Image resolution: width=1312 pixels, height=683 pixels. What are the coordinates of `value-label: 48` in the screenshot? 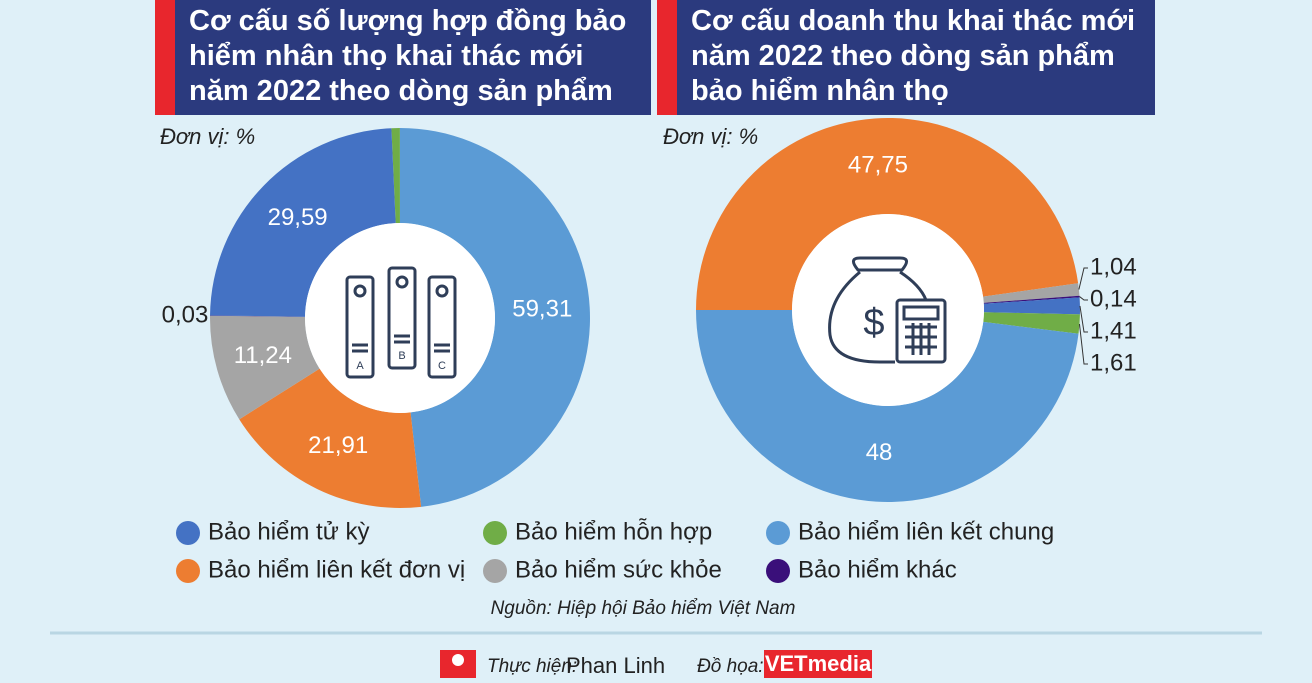 It's located at (879, 452).